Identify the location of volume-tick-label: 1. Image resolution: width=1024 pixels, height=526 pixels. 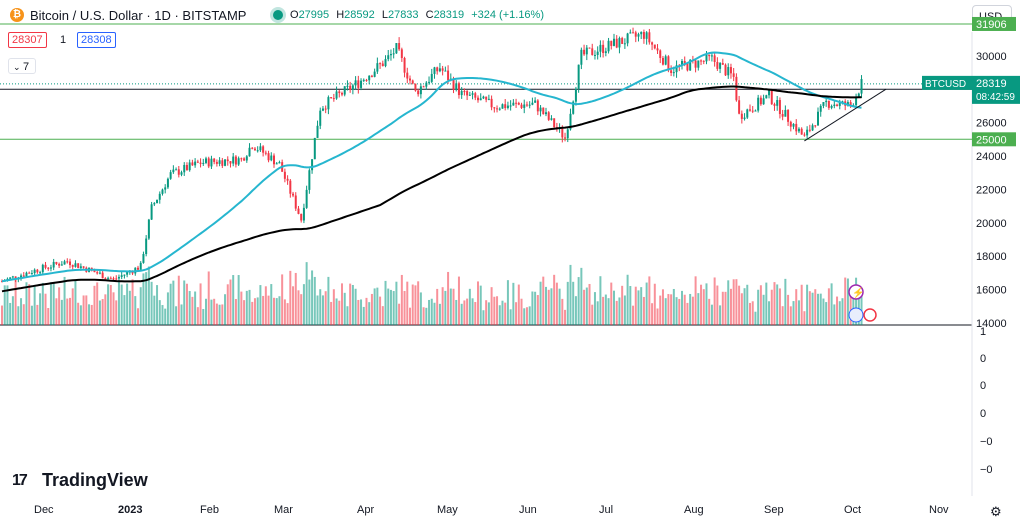
(983, 332).